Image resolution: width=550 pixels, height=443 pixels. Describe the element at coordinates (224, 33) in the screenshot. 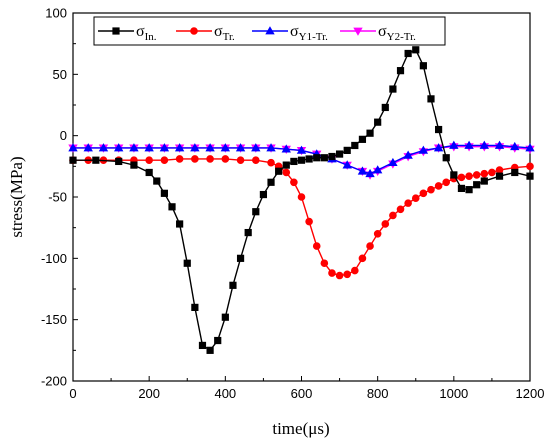

I see `legend-label: σTr.` at that location.